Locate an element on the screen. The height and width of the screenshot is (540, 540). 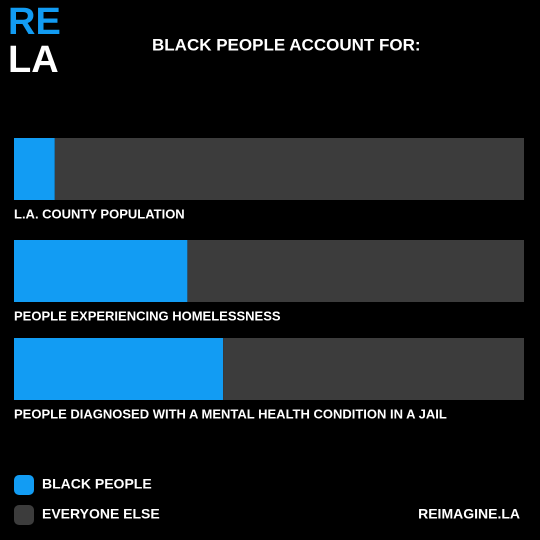
logo-top: RE is located at coordinates (34, 22).